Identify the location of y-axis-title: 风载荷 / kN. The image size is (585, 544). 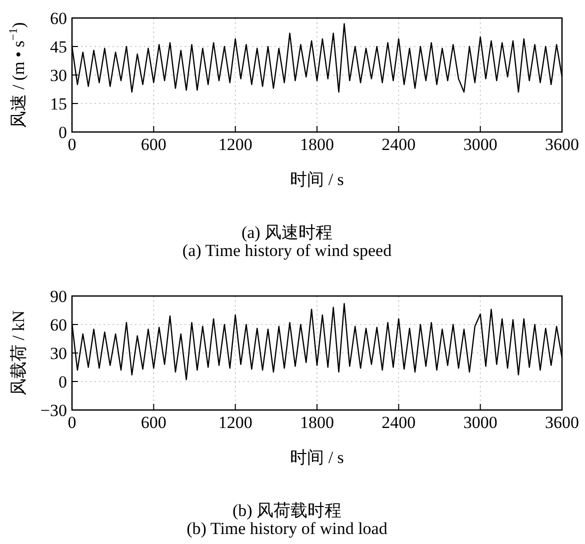
(18, 353).